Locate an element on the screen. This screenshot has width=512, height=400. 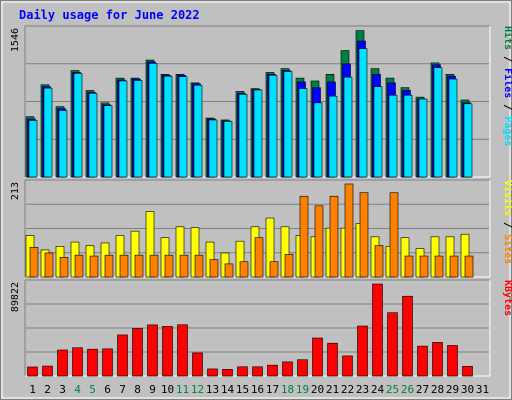
legend-item-kbytes: KBytes is located at coordinates (507, 298).